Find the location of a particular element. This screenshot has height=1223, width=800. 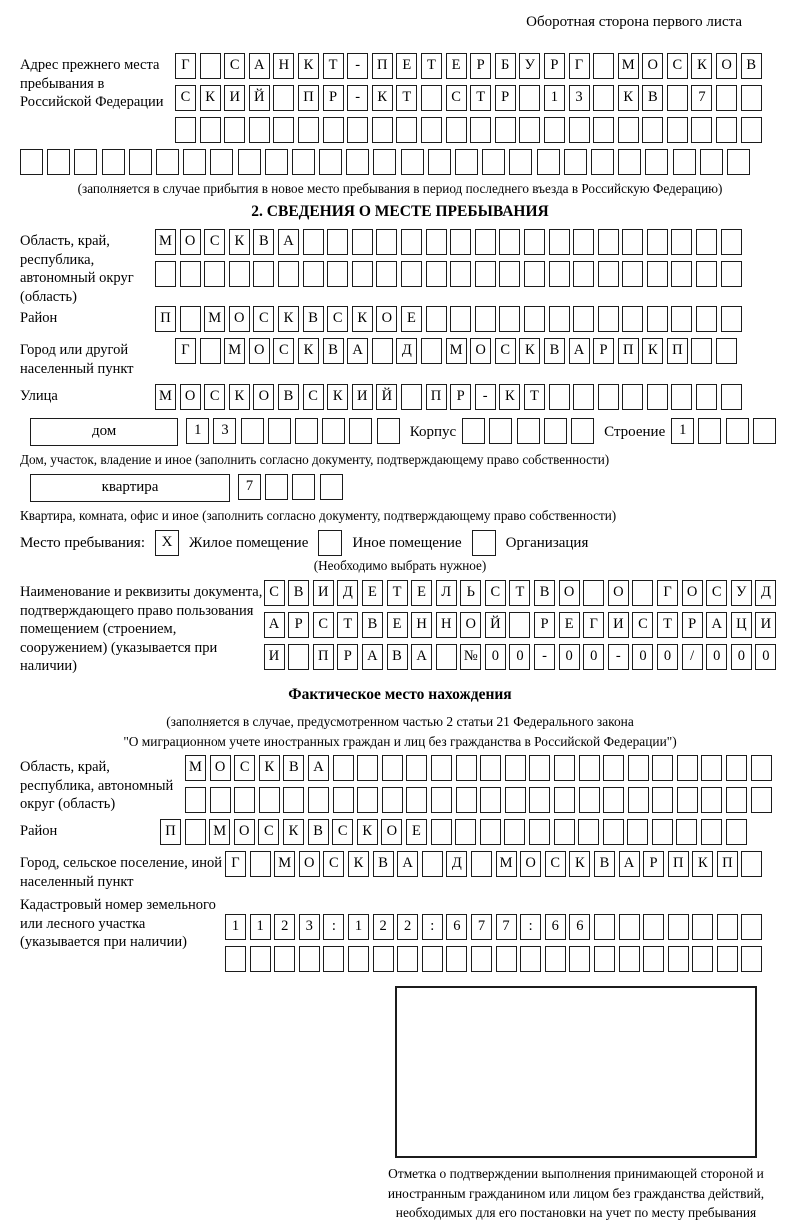

checkbox-zhiloe: X is located at coordinates (167, 543).